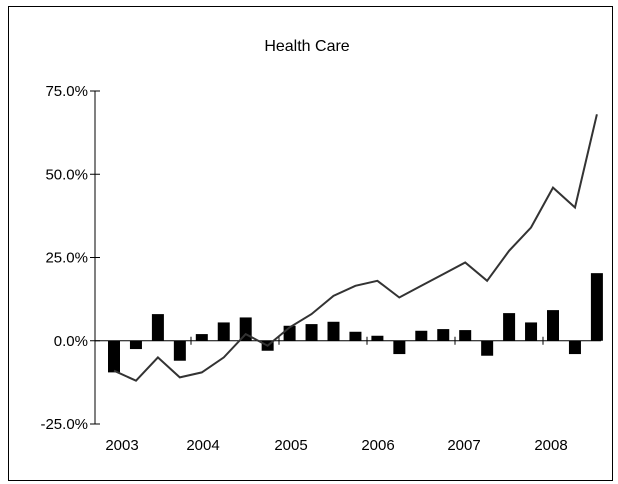 The image size is (618, 484). Describe the element at coordinates (550, 445) in the screenshot. I see `x-tick-label: 2008` at that location.